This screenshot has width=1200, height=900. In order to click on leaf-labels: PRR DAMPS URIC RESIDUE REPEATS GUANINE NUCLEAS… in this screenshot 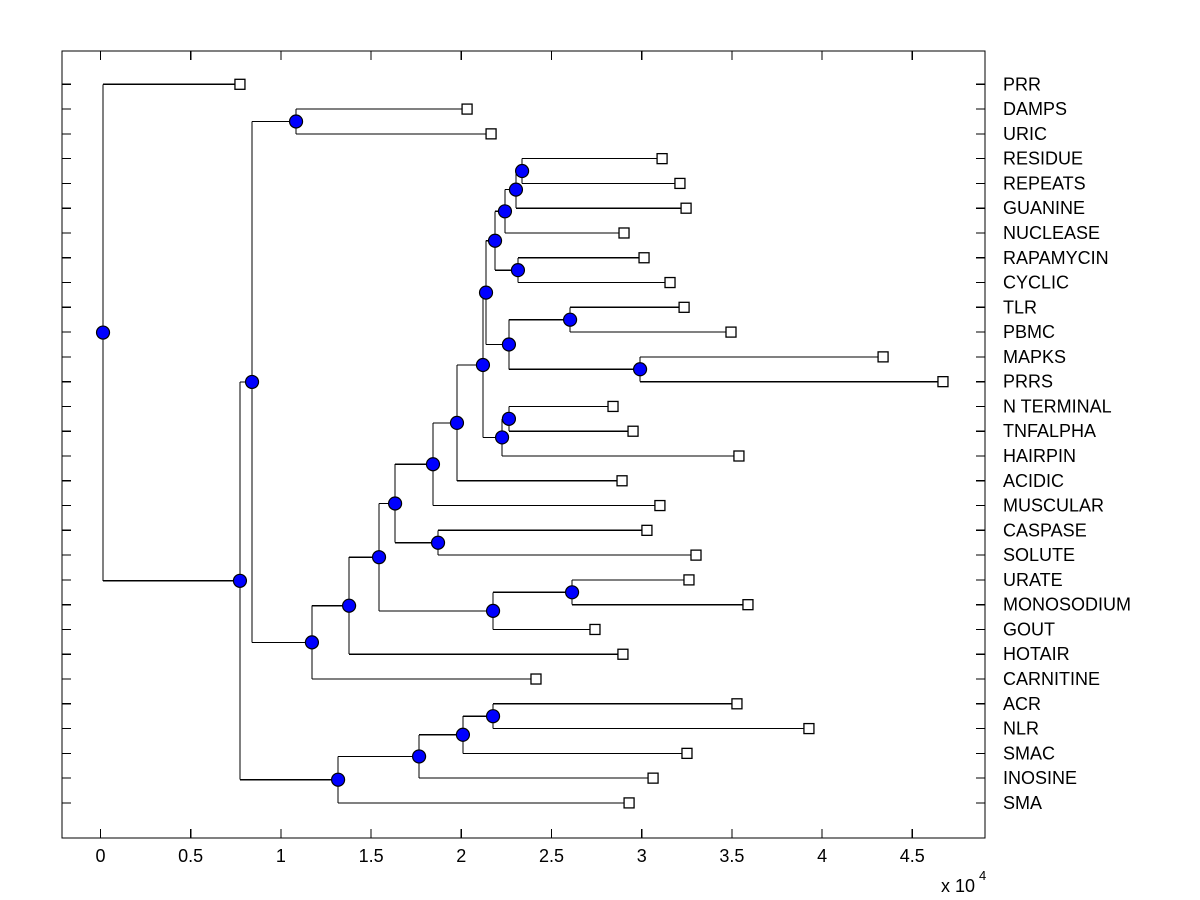, I will do `click(1067, 443)`.